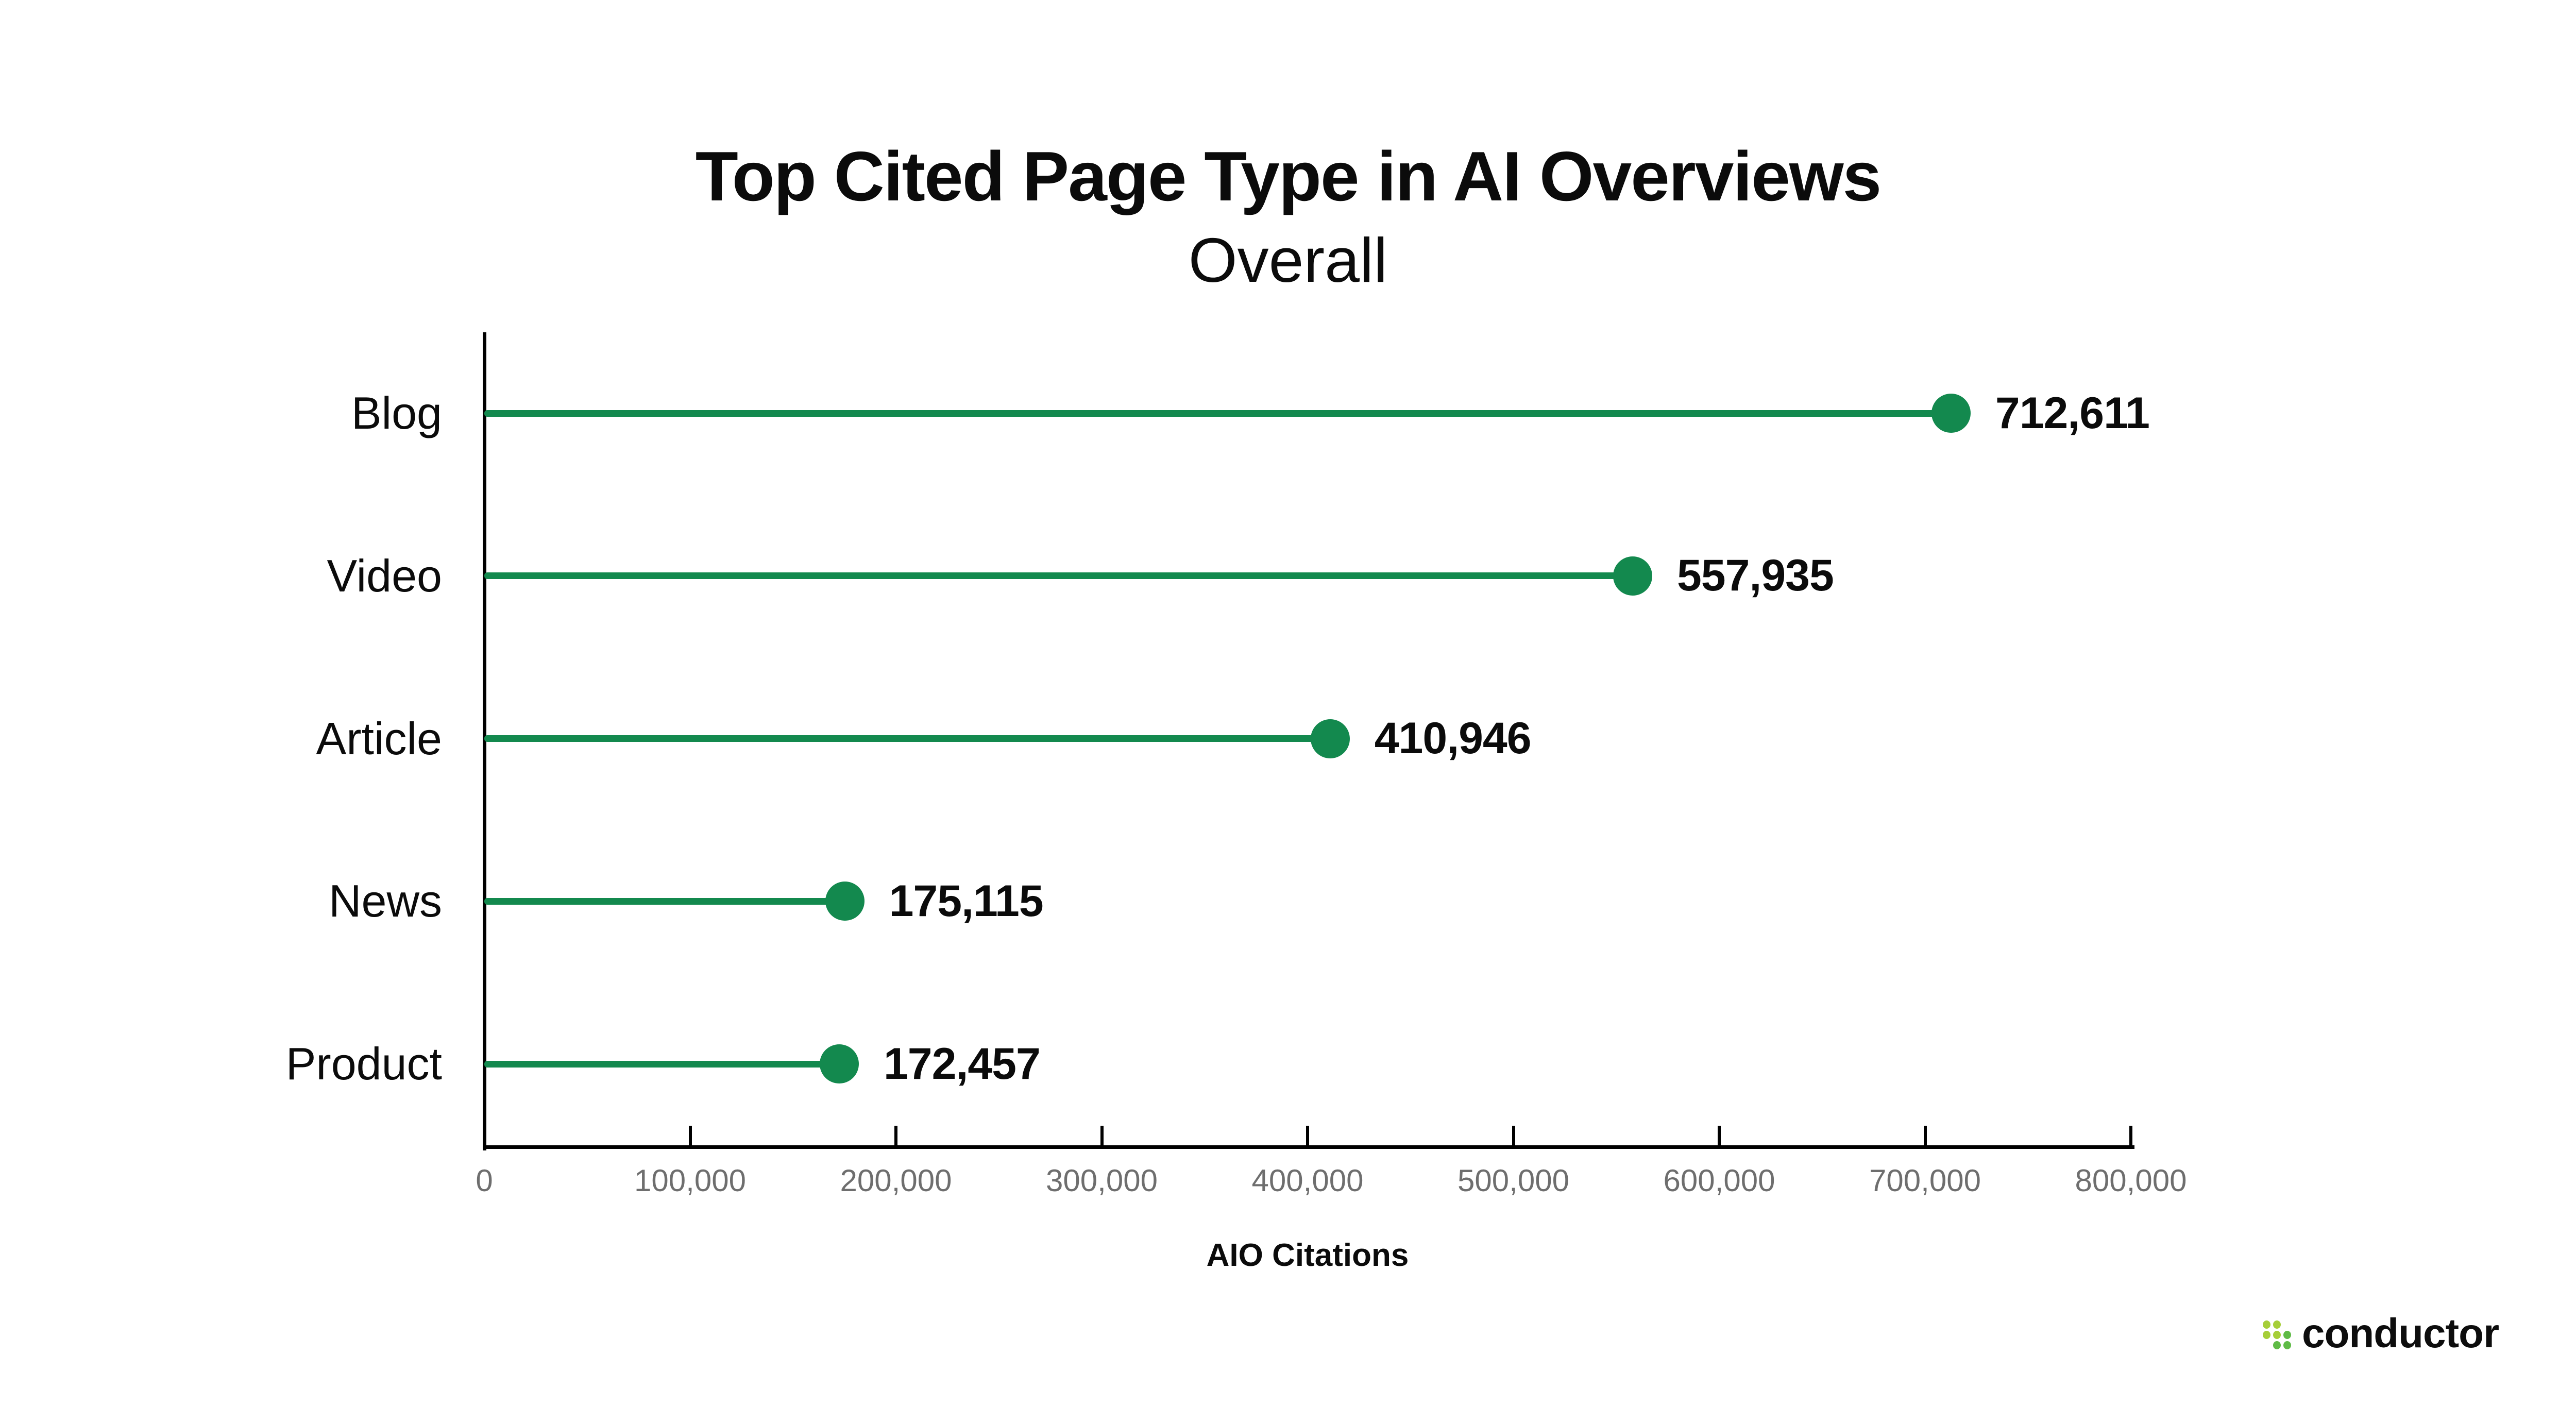 This screenshot has height=1423, width=2576. What do you see at coordinates (2131, 1180) in the screenshot?
I see `x-axis-tick-label: 800,000` at bounding box center [2131, 1180].